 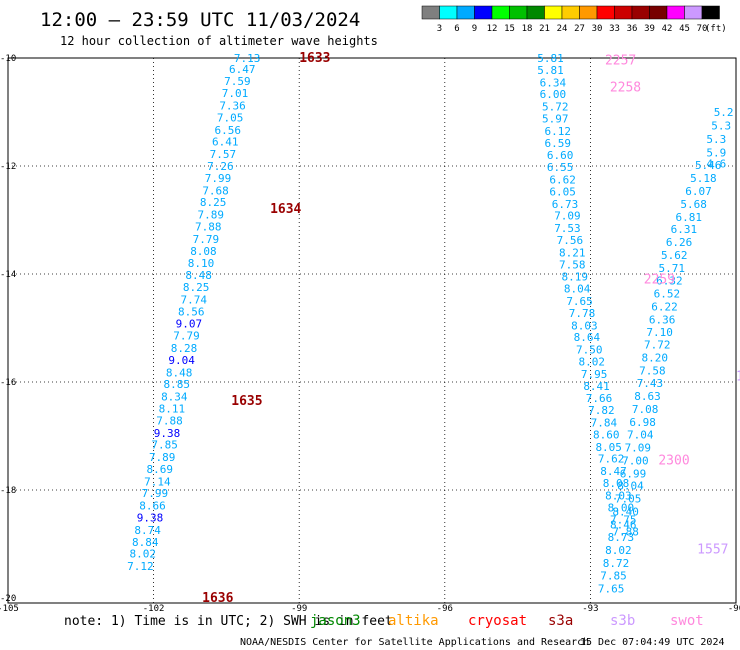 What do you see at coordinates (562, 29) in the screenshot?
I see `legend-tick-label: 24` at bounding box center [562, 29].